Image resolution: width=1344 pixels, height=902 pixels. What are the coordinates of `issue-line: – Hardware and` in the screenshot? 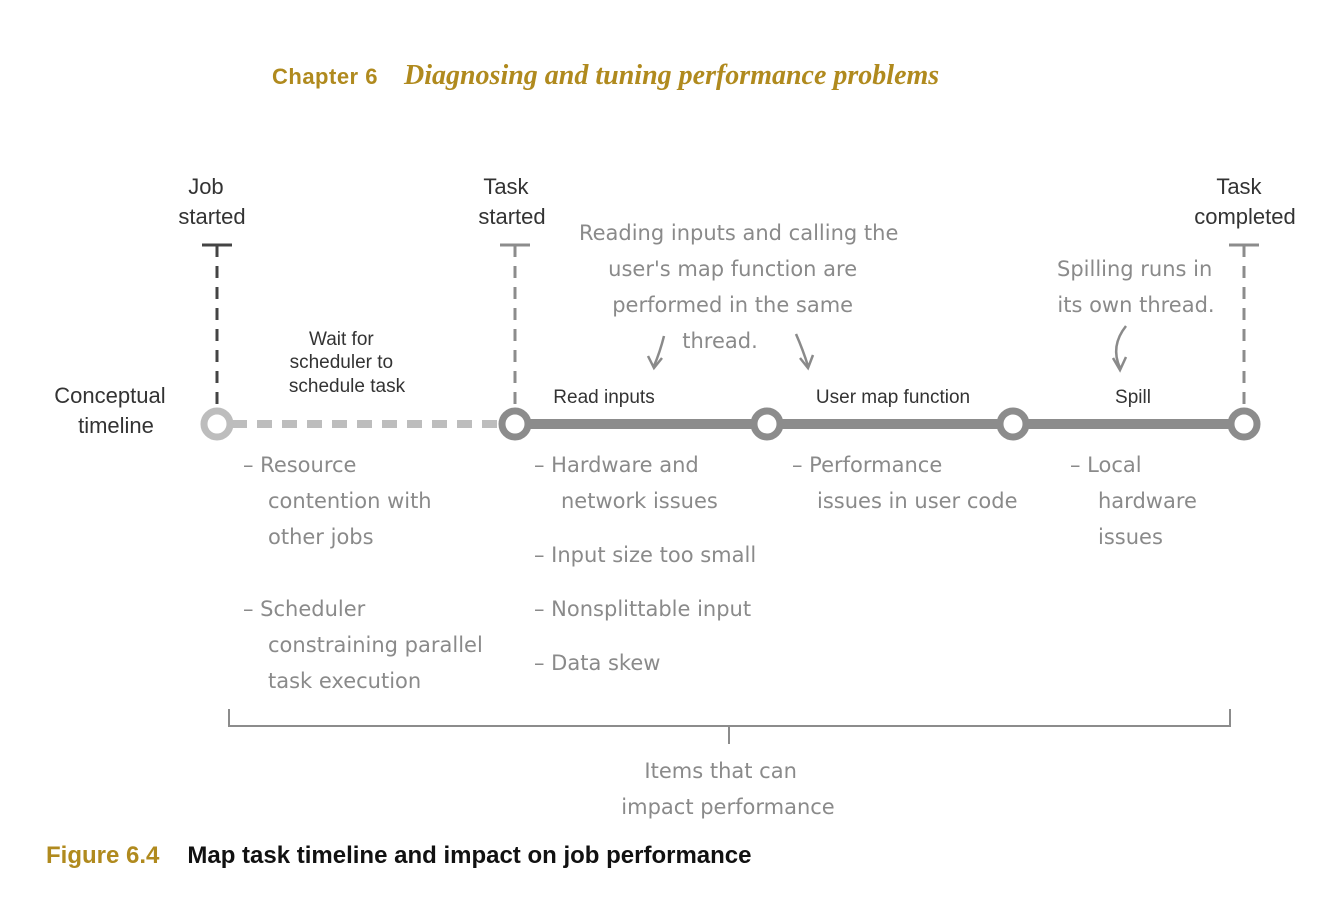 It's located at (616, 465).